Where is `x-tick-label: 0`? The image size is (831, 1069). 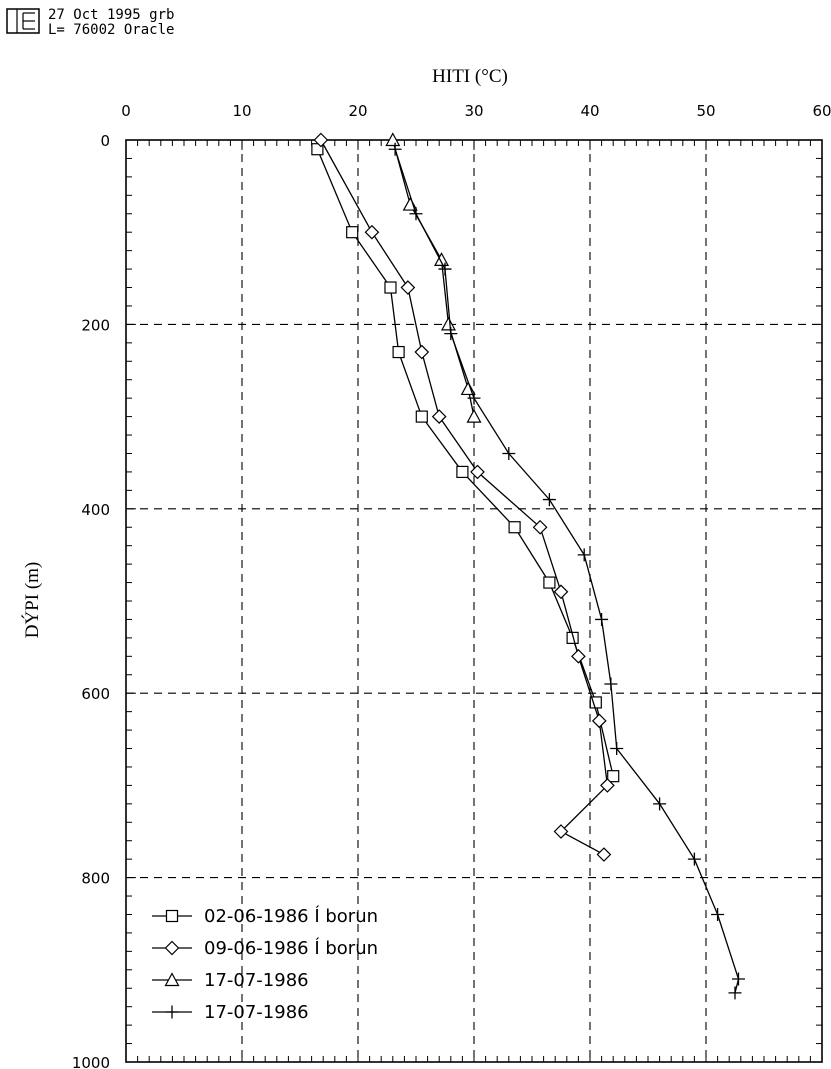 x-tick-label: 0 is located at coordinates (126, 111).